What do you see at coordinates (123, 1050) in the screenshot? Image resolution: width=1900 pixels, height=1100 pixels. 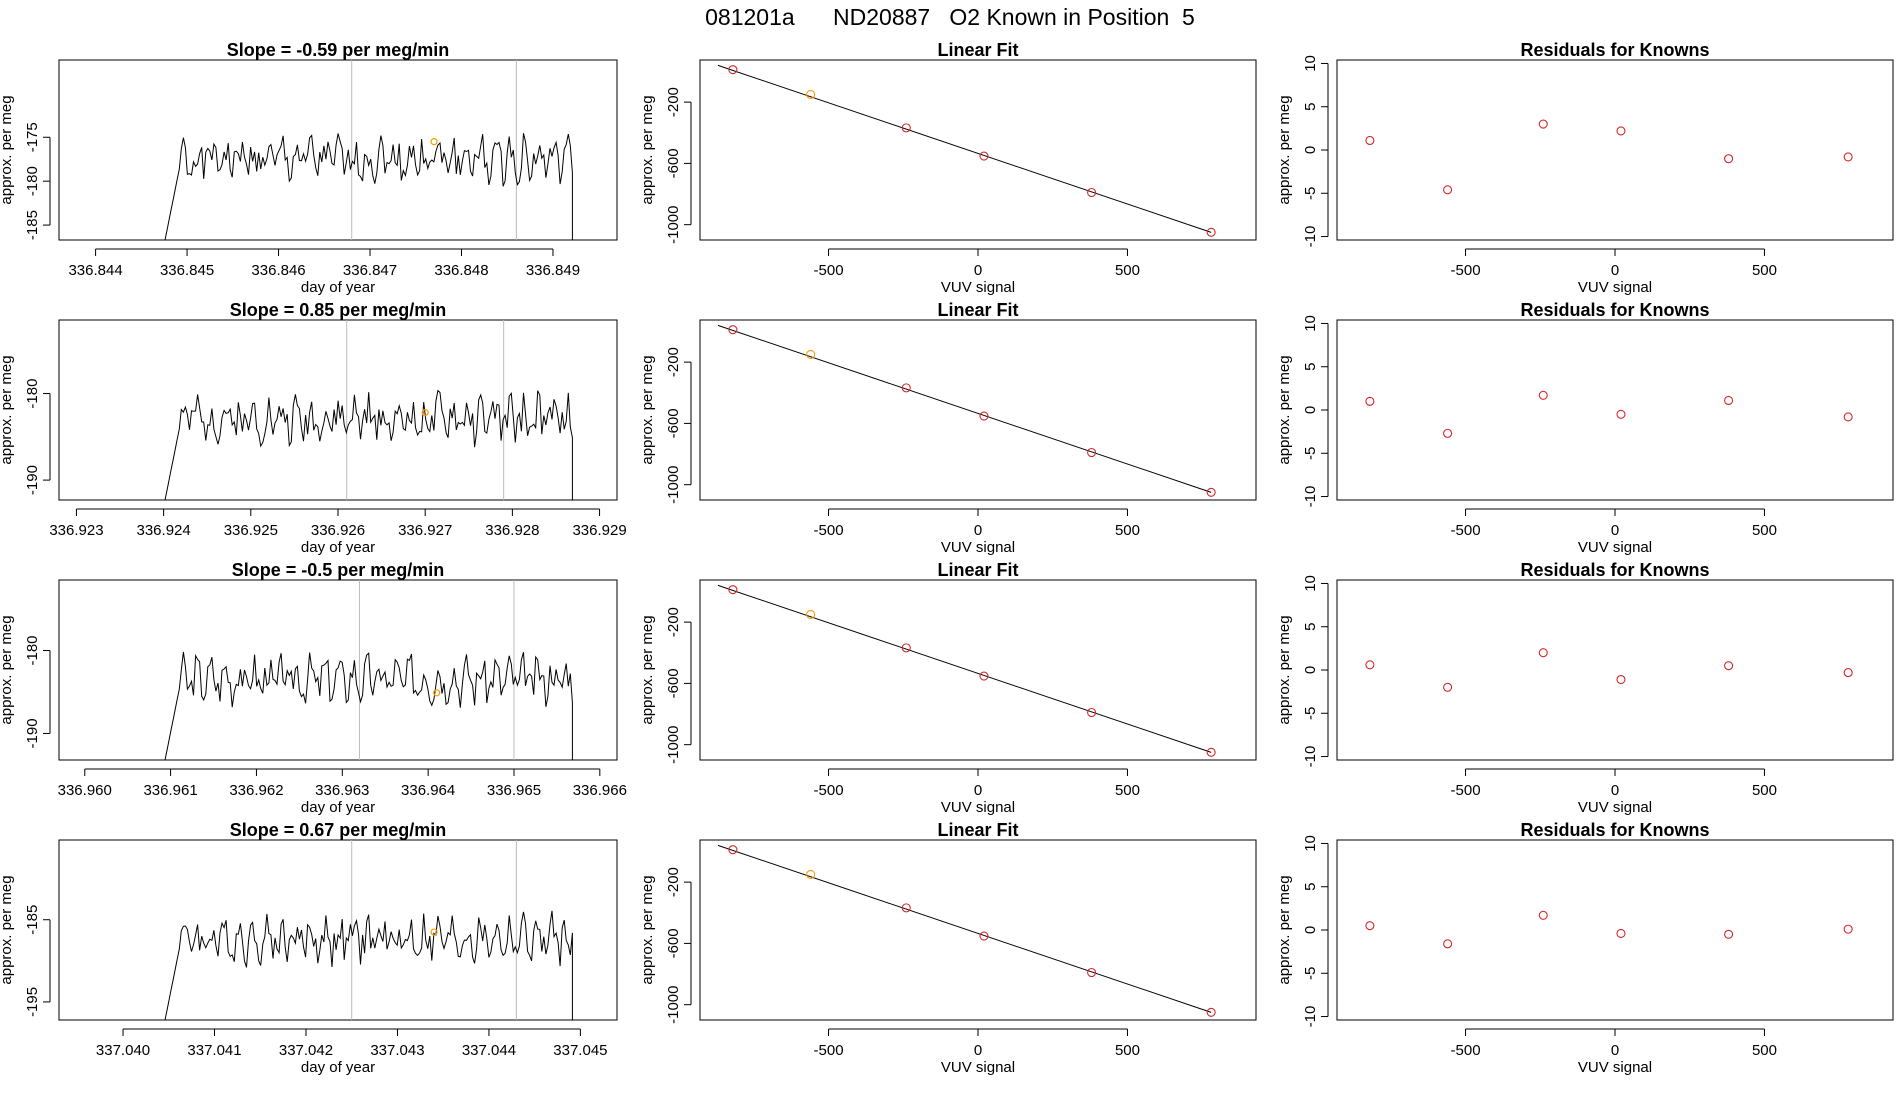 I see `x-tick-label: 337.040` at bounding box center [123, 1050].